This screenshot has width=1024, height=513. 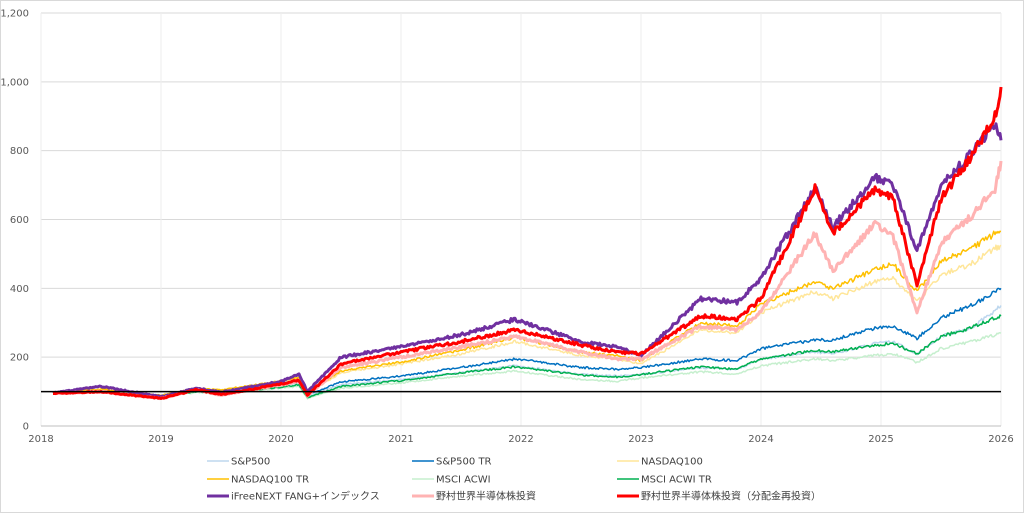 I want to click on legend-item: S&P500 TR, so click(x=452, y=462).